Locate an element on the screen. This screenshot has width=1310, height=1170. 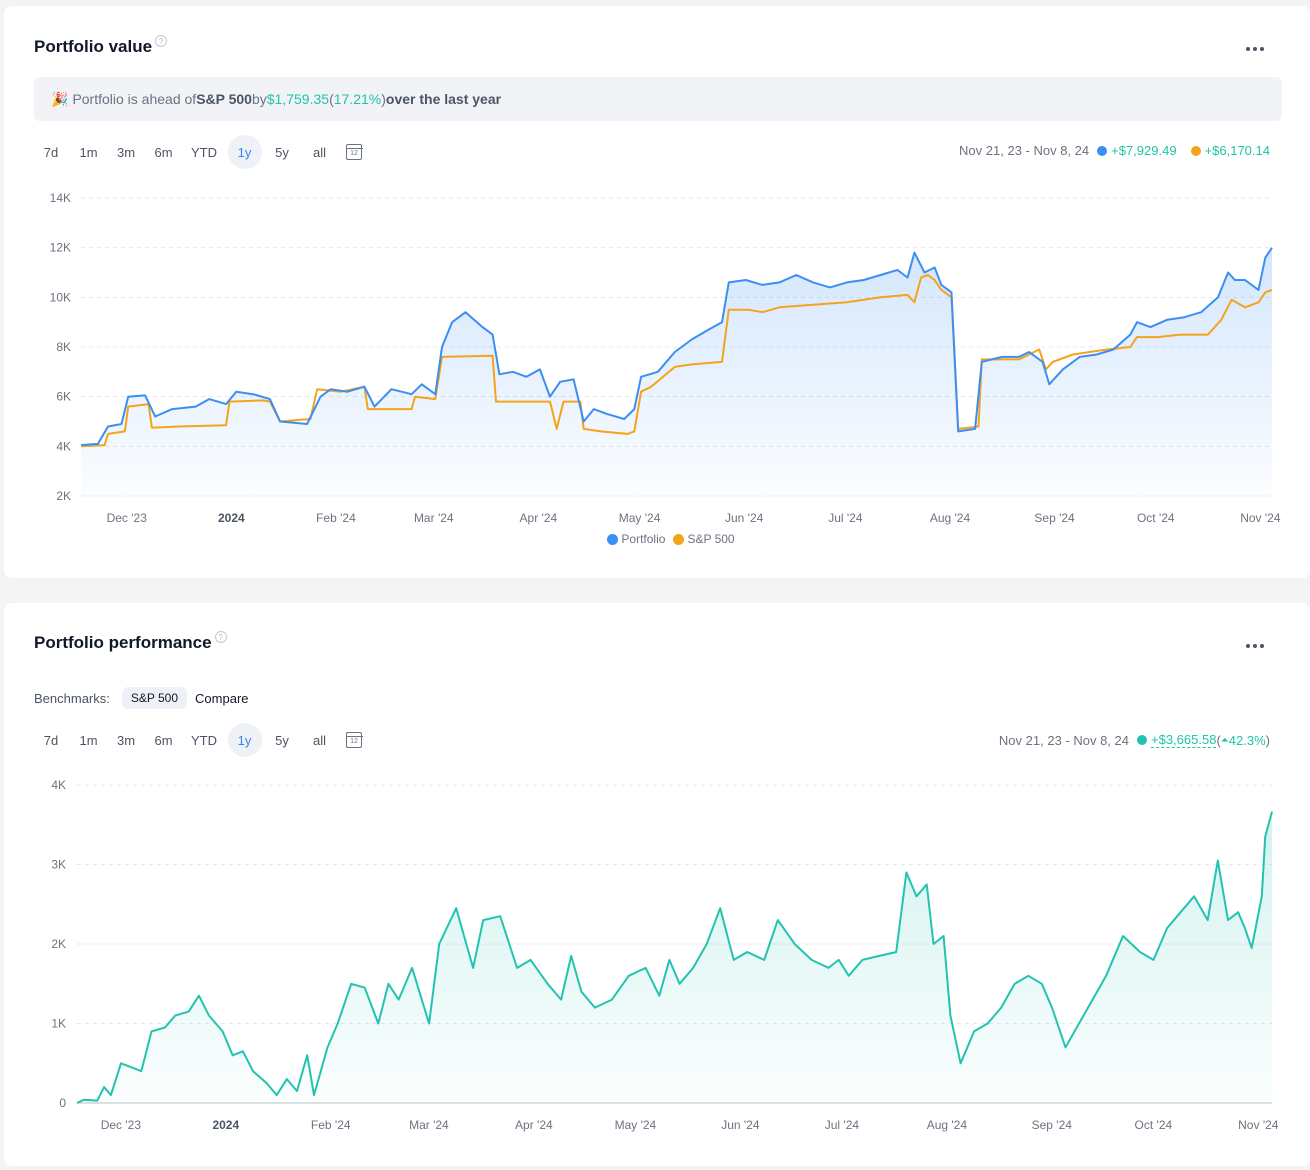
banner-by: by is located at coordinates (259, 99).